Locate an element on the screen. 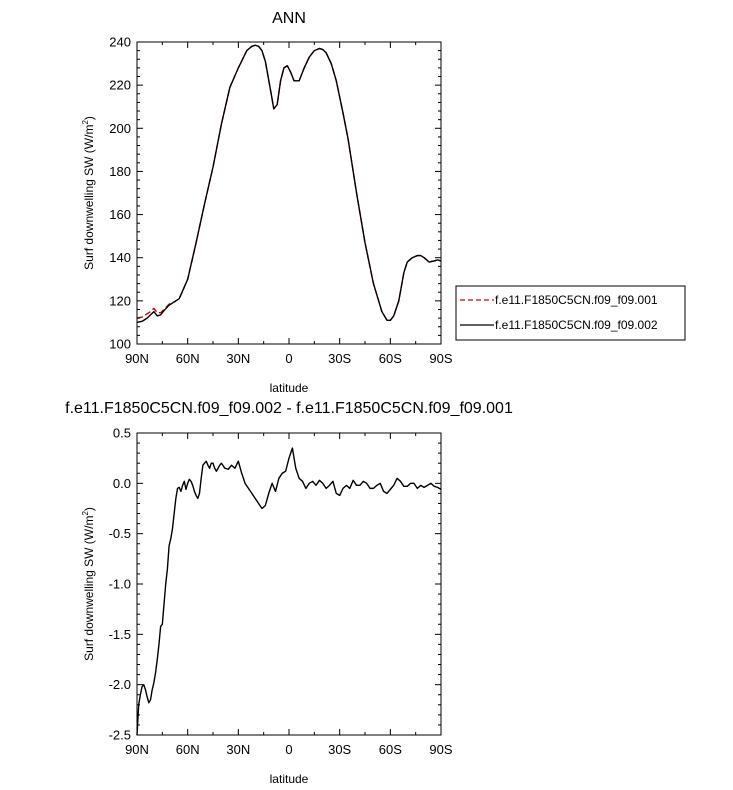  bottom-y-tick-label: -1.0 is located at coordinates (120, 584).